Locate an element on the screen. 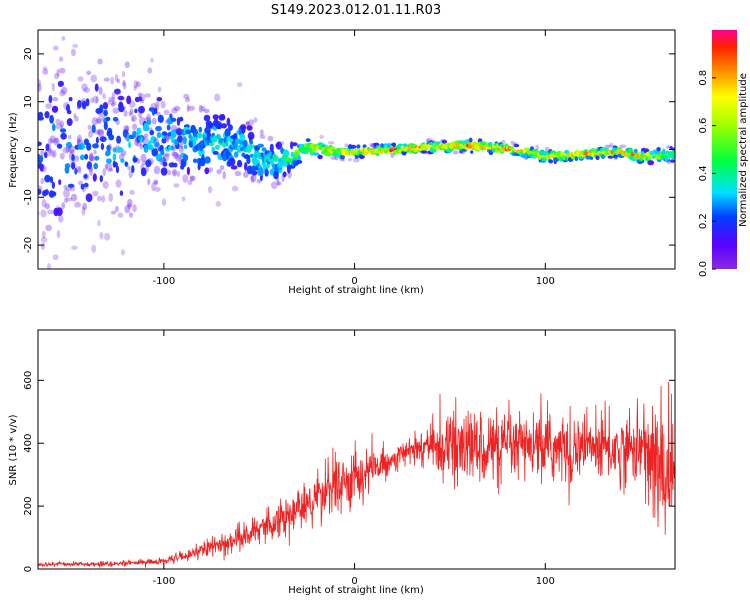 The height and width of the screenshot is (600, 750). colorbar-tick-label: 0.6 is located at coordinates (703, 126).